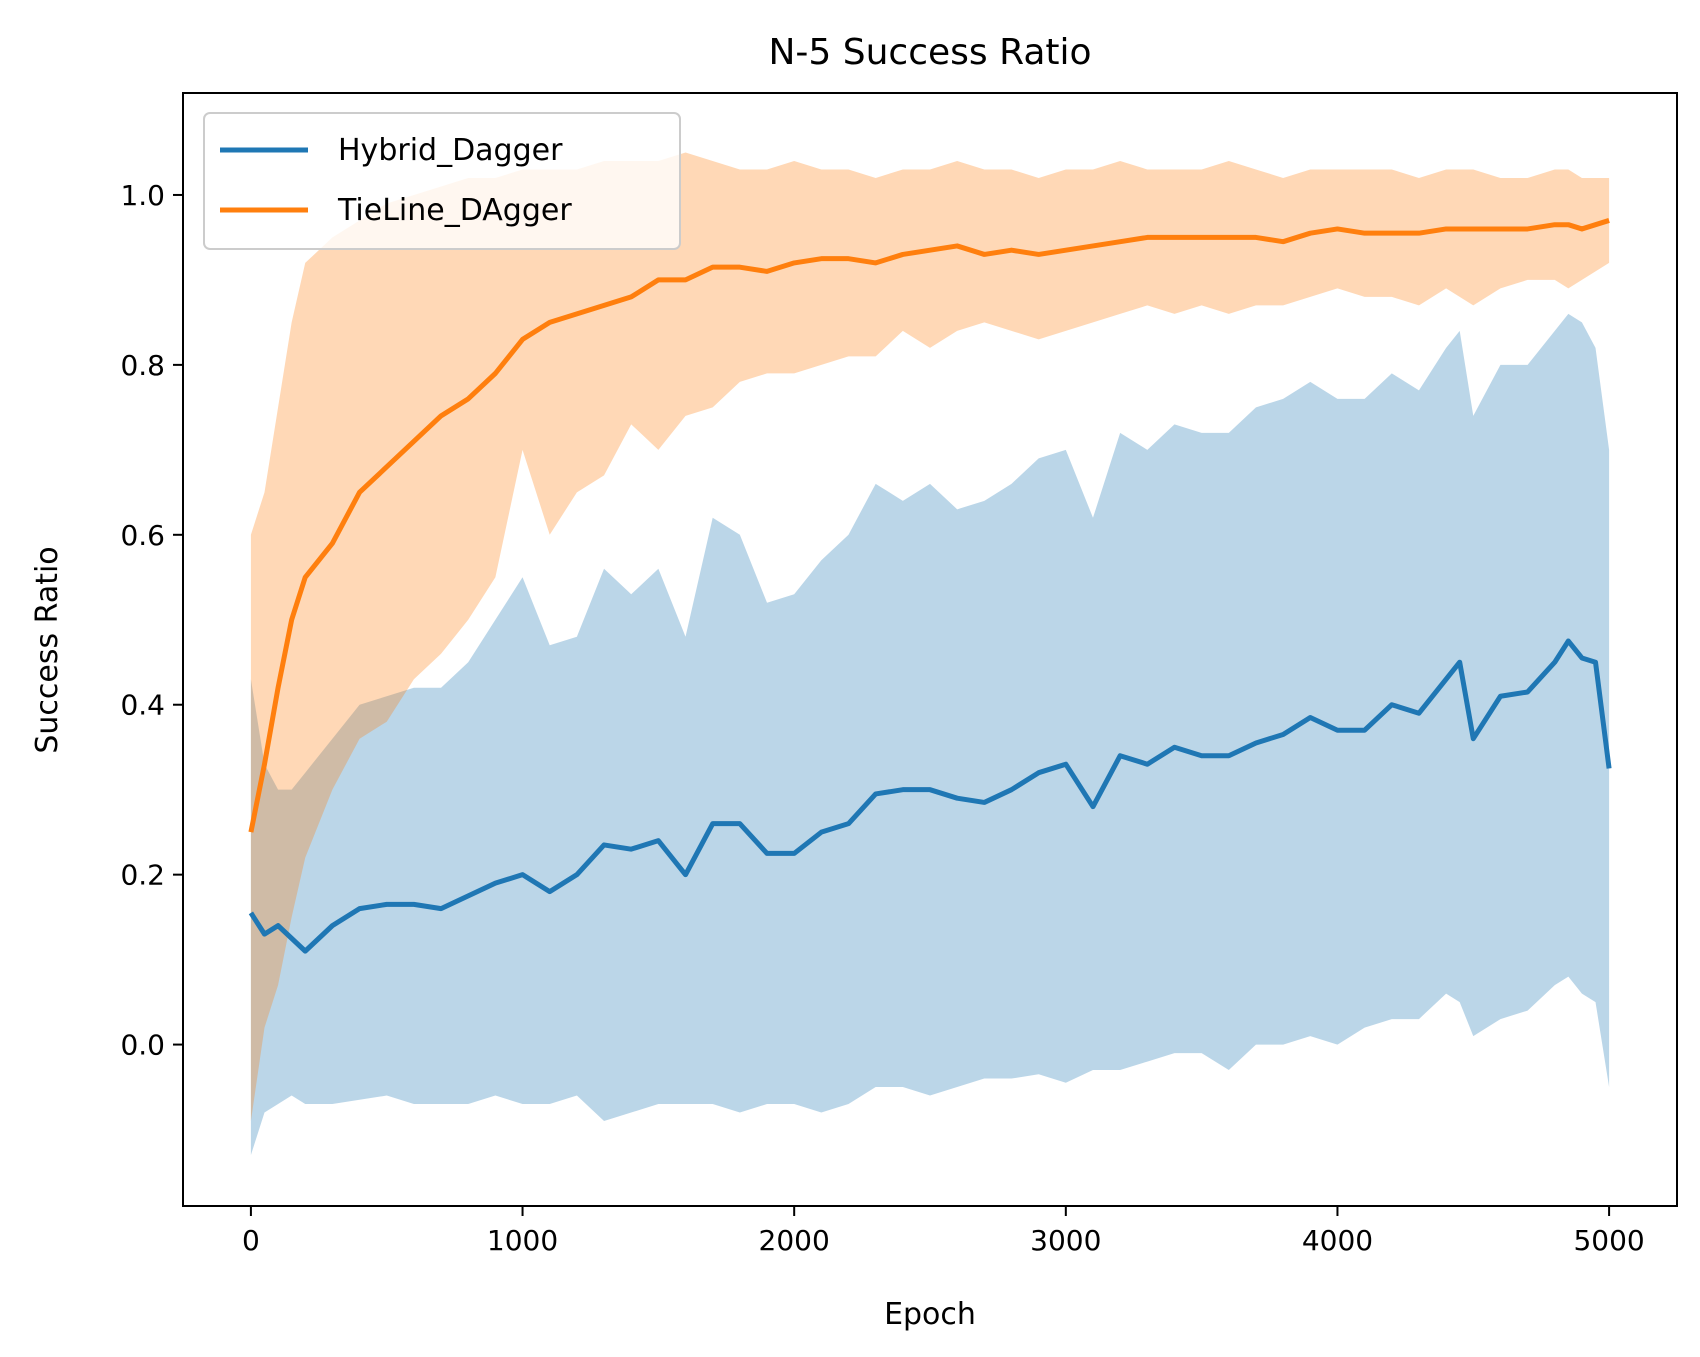 The width and height of the screenshot is (1700, 1357). Describe the element at coordinates (142, 535) in the screenshot. I see `y-tick-label: 0.6` at that location.